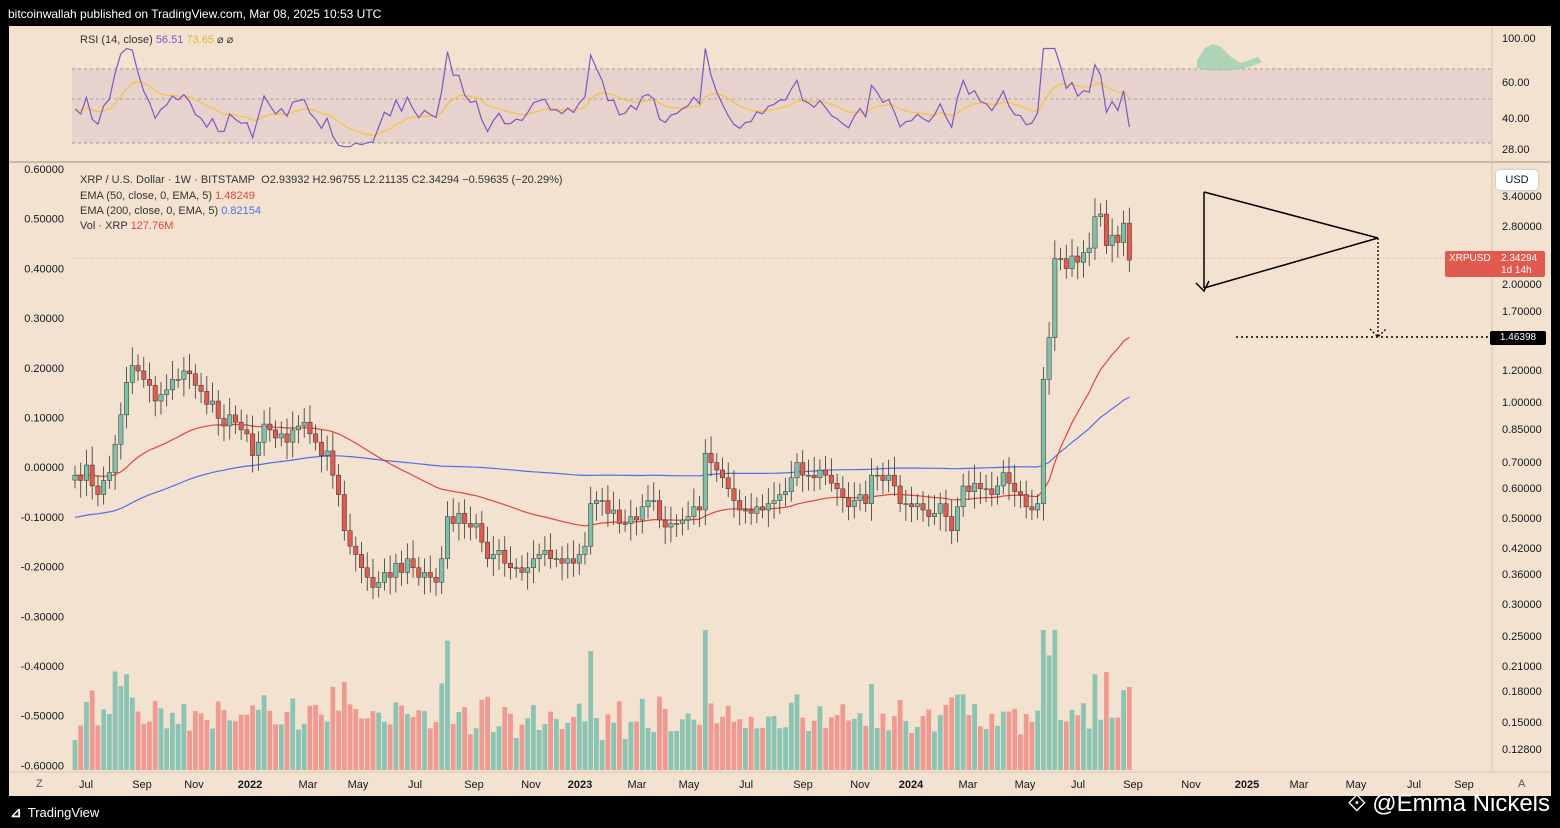  Describe the element at coordinates (1517, 180) in the screenshot. I see `currency-button: USD` at that location.